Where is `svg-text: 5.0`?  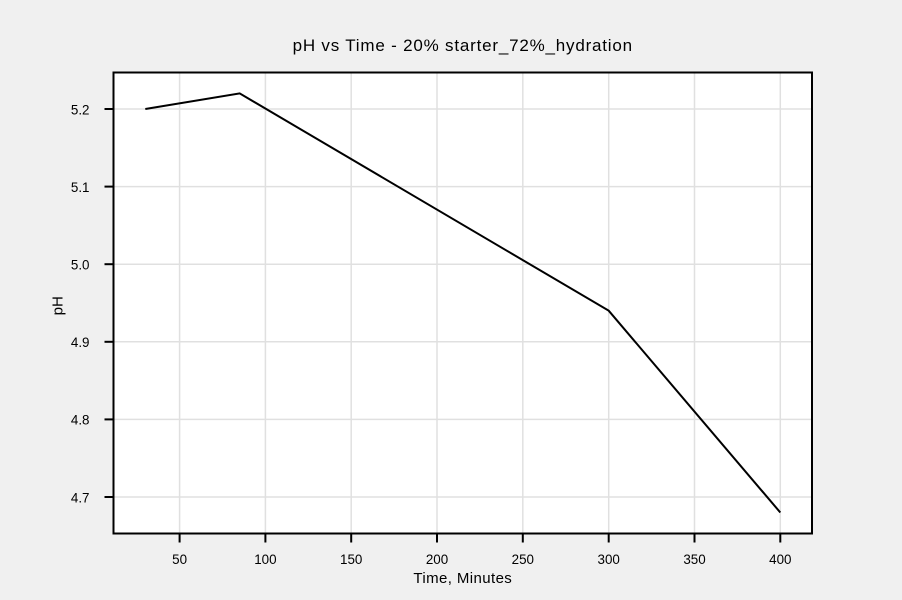
svg-text: 5.0 is located at coordinates (80, 265).